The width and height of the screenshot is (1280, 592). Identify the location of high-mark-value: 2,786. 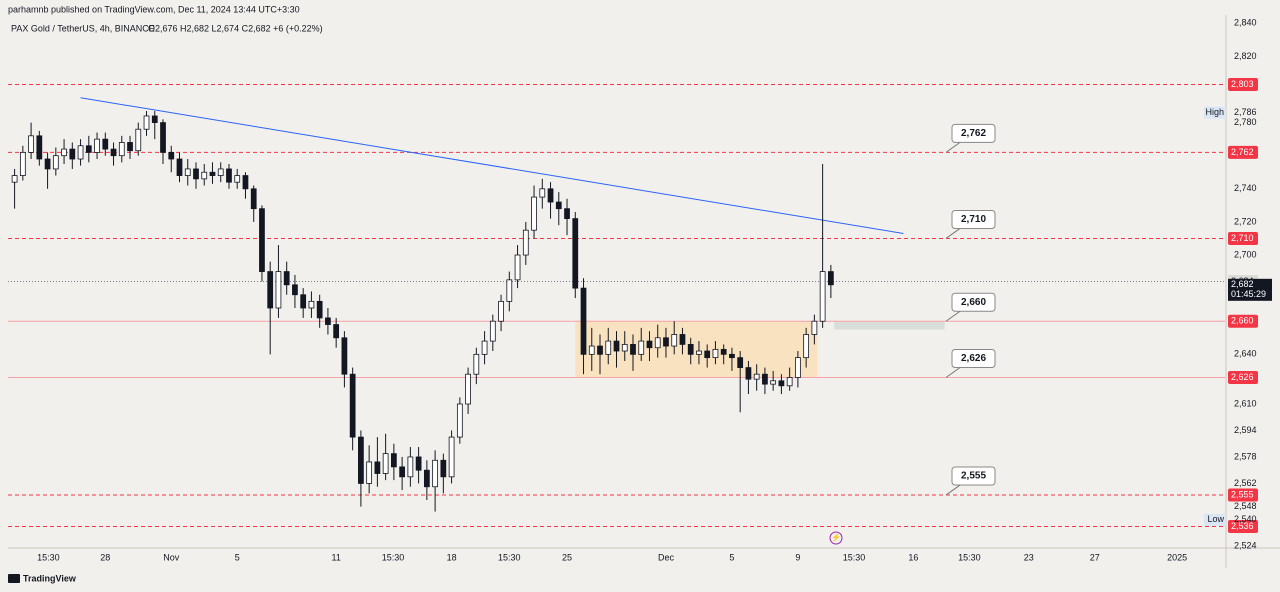
(1245, 112).